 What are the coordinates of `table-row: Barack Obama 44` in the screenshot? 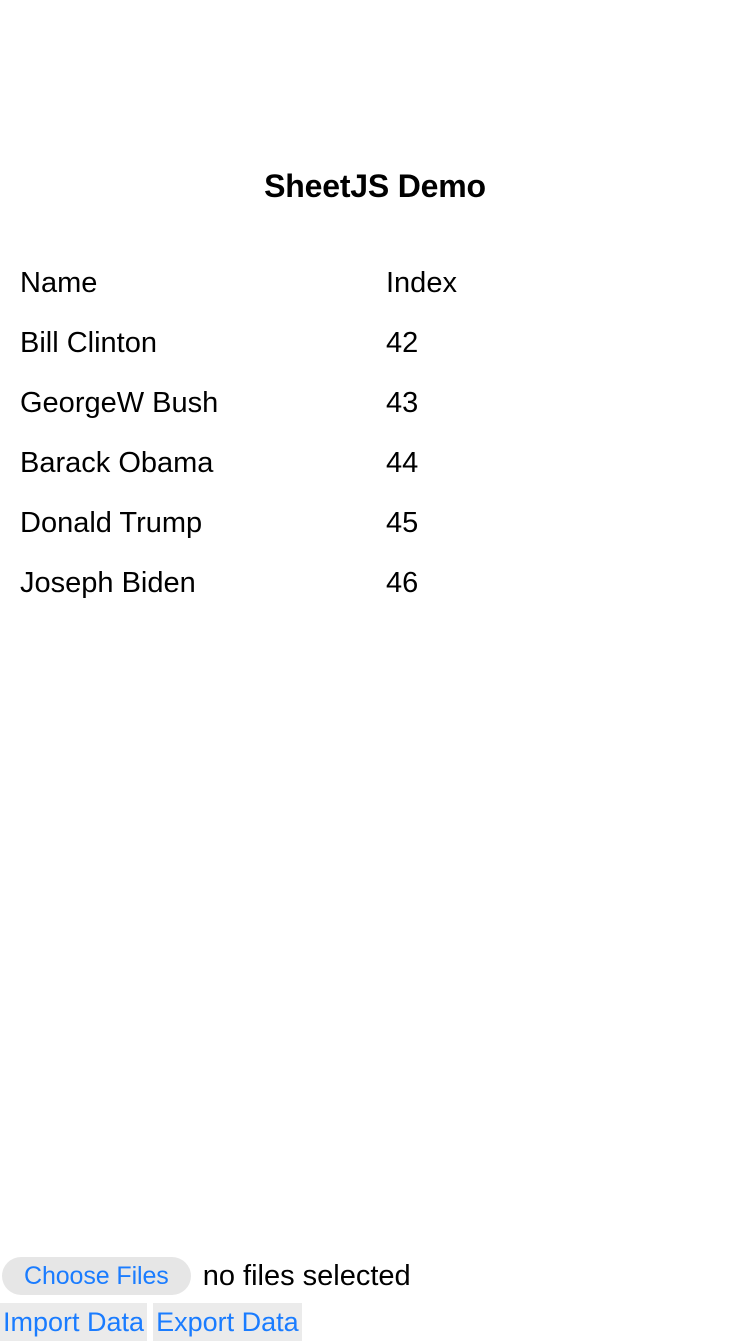 It's located at (375, 463).